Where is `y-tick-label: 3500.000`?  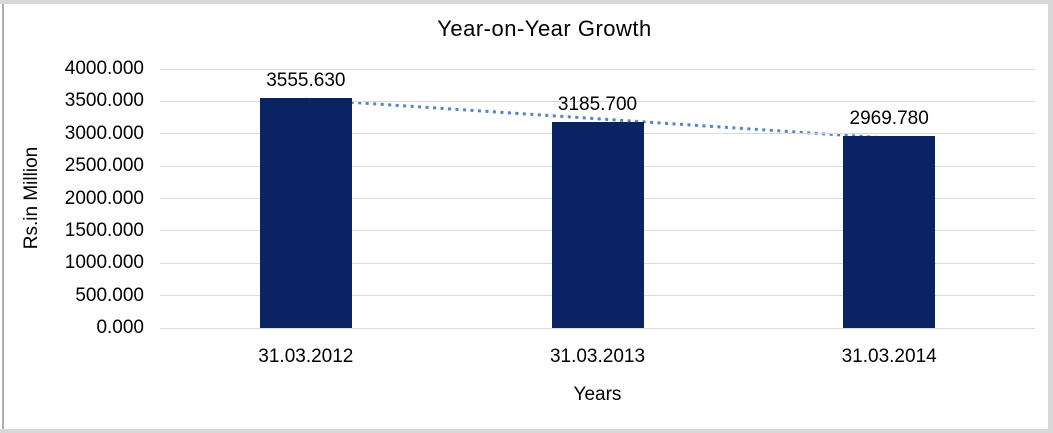
y-tick-label: 3500.000 is located at coordinates (104, 101).